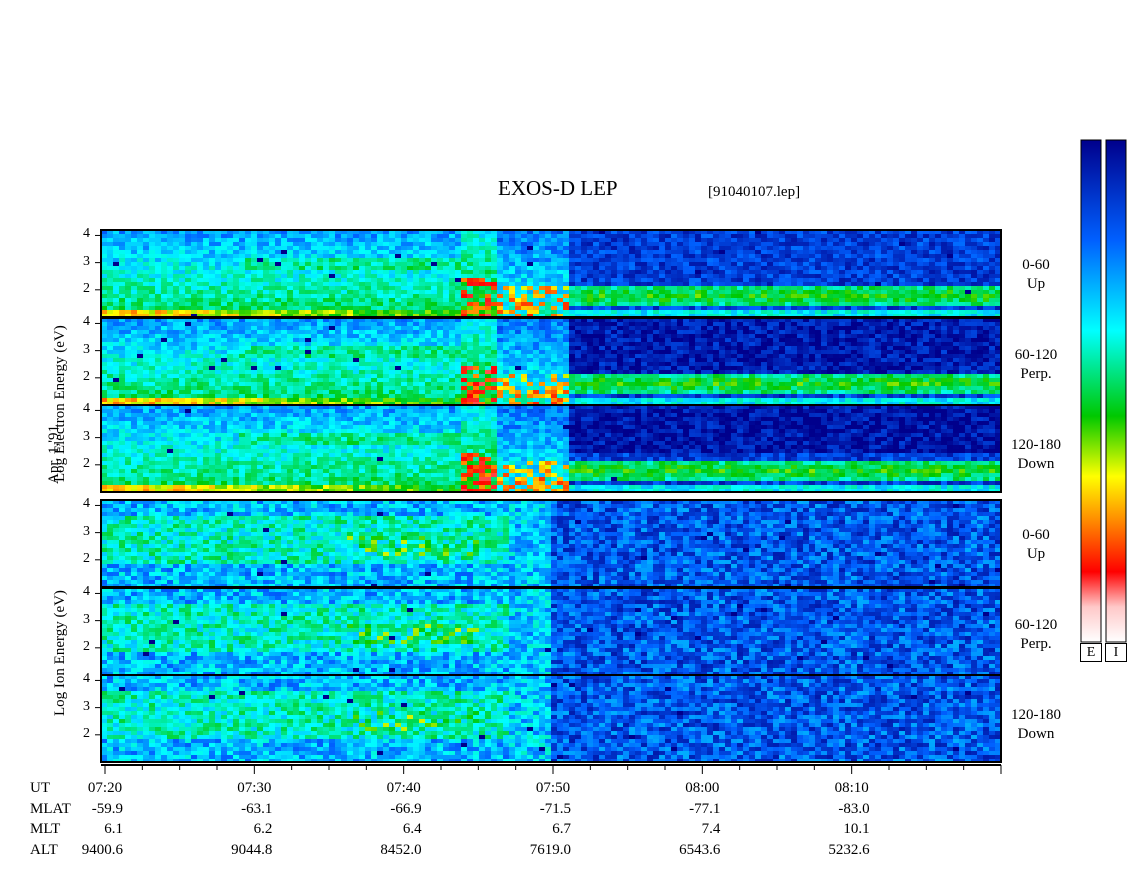 This screenshot has width=1130, height=875. I want to click on electron-colorbar, so click(1091, 391).